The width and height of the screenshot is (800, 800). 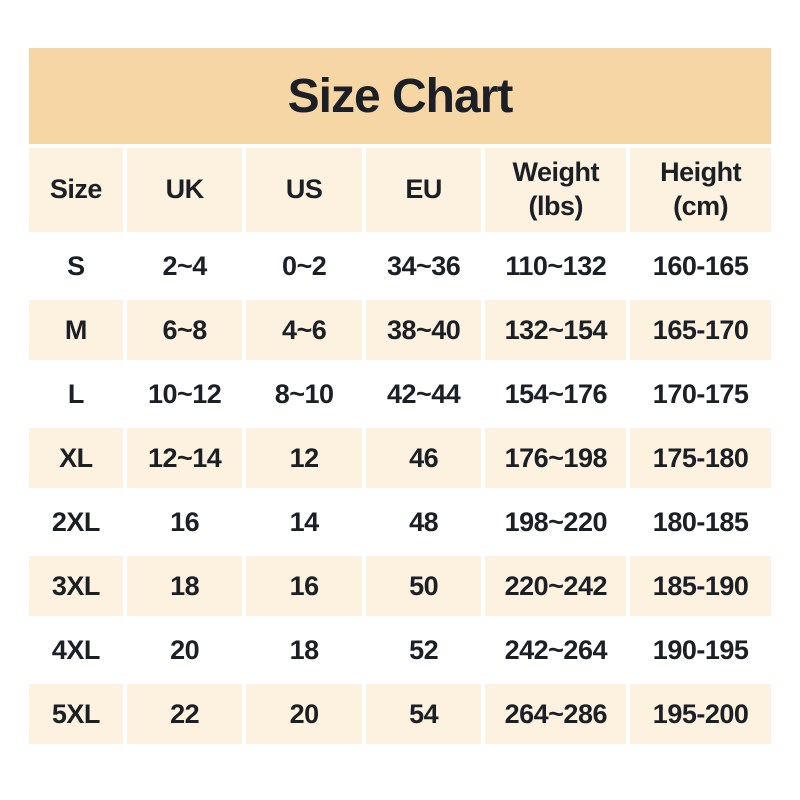 What do you see at coordinates (76, 330) in the screenshot?
I see `size-label-cell: M` at bounding box center [76, 330].